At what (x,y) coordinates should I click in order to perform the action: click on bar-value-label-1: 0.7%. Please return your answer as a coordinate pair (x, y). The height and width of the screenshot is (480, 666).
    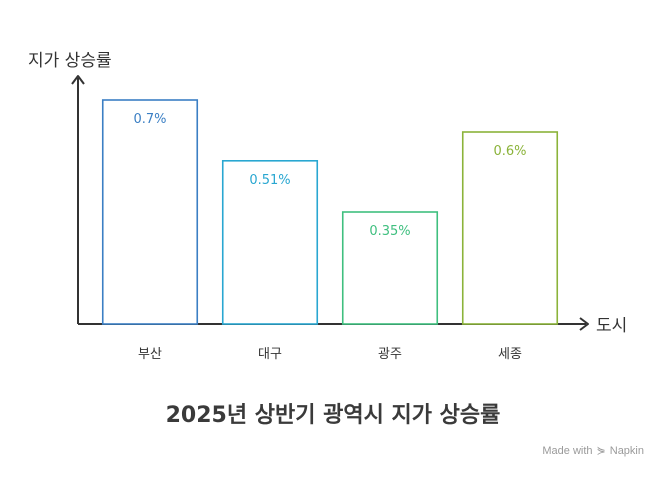
    Looking at the image, I should click on (149, 119).